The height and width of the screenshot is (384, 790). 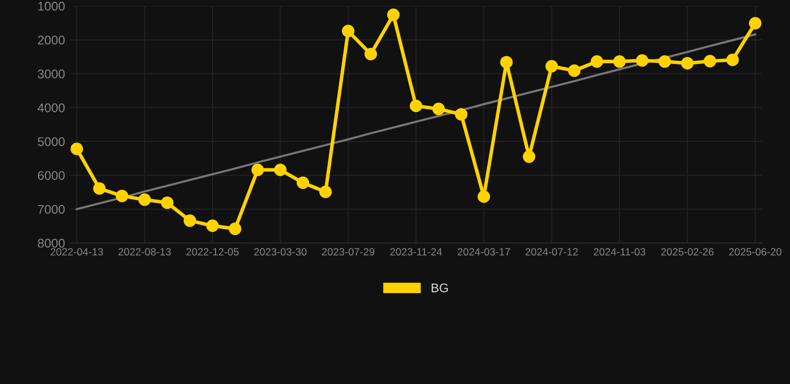 What do you see at coordinates (51, 209) in the screenshot?
I see `y-tick-label: 7000` at bounding box center [51, 209].